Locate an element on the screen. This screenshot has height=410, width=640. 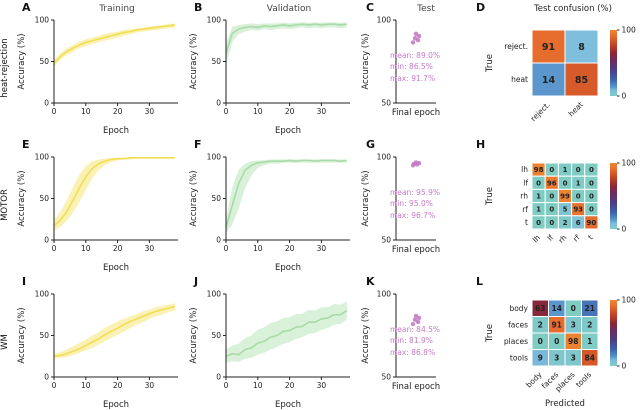
panel-letter-i: I is located at coordinates (24, 281).